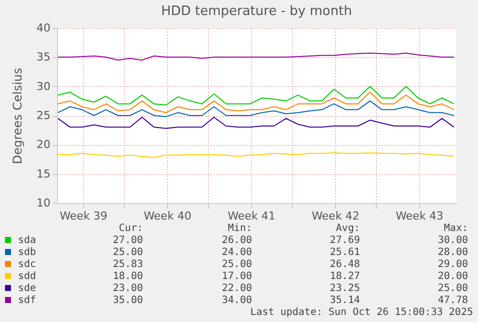  I want to click on text: 23.00, so click(127, 288).